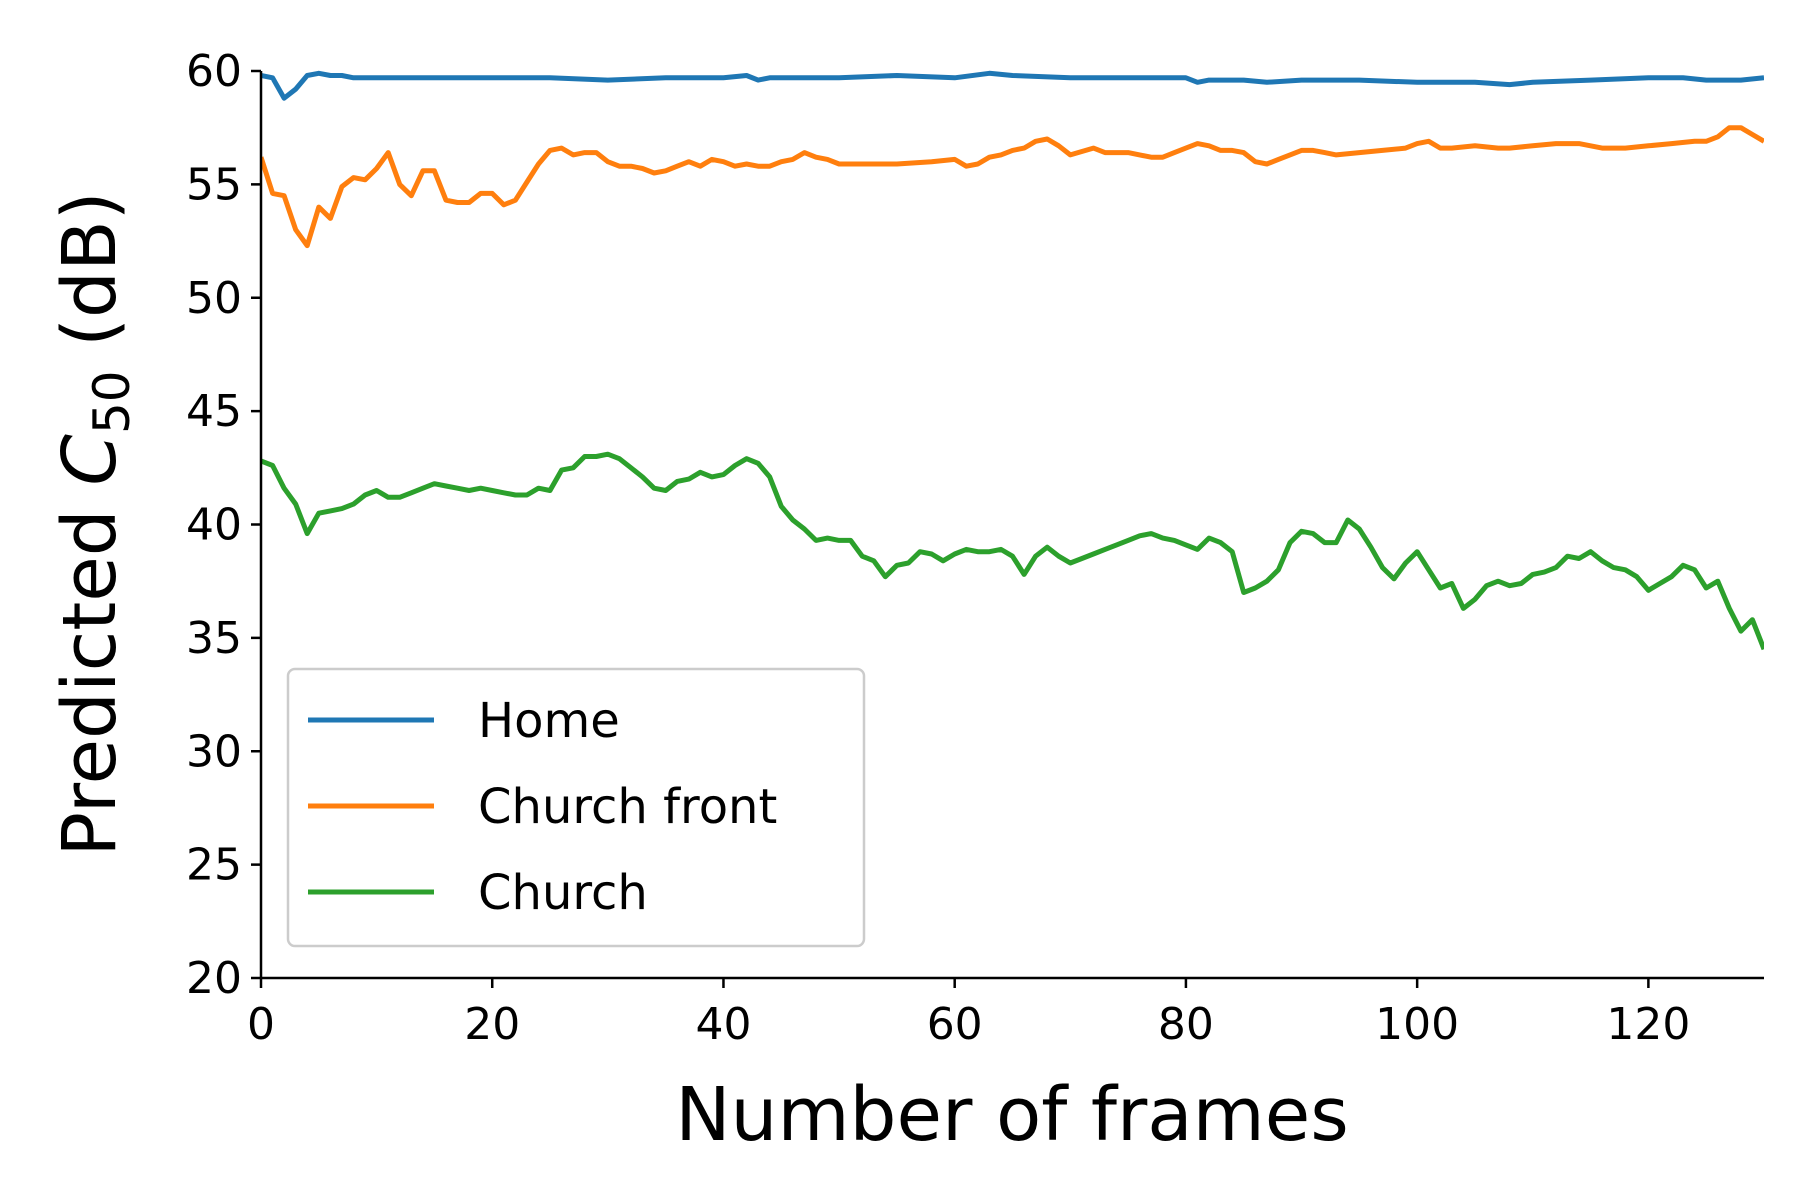 The width and height of the screenshot is (1800, 1200). Describe the element at coordinates (214, 978) in the screenshot. I see `y-tick-label: 20` at that location.